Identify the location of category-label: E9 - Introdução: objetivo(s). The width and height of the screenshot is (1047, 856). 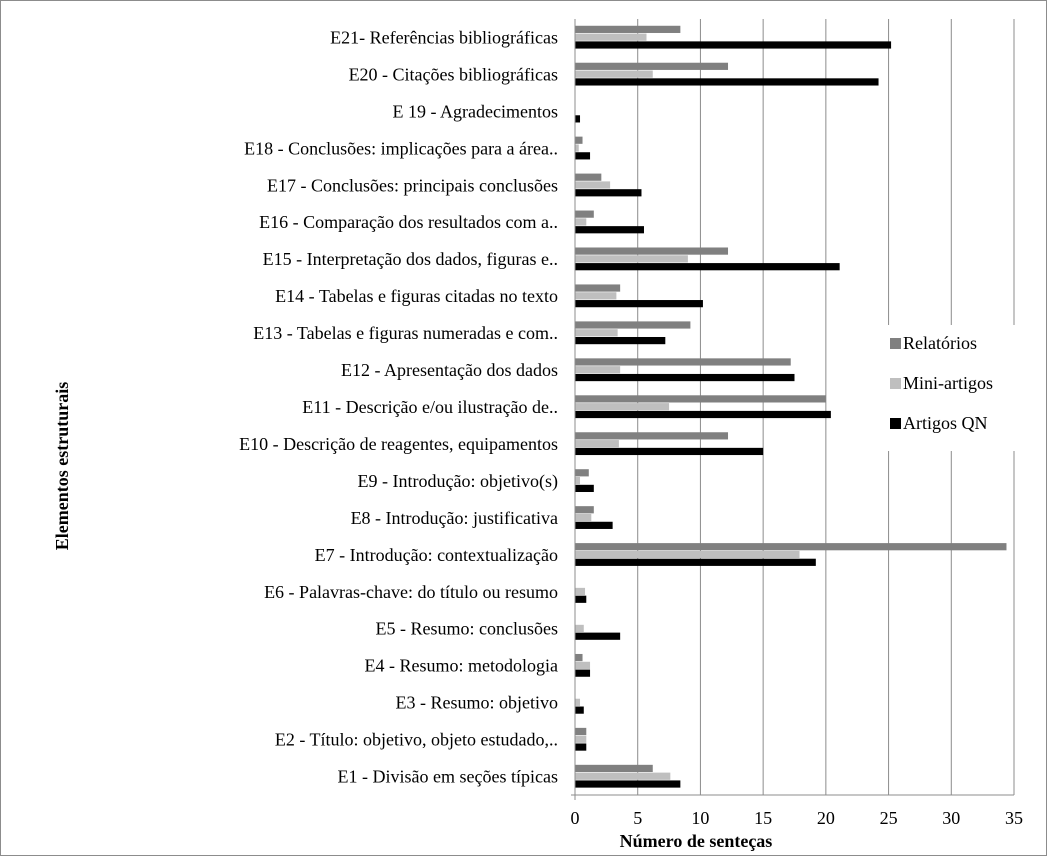
(458, 481).